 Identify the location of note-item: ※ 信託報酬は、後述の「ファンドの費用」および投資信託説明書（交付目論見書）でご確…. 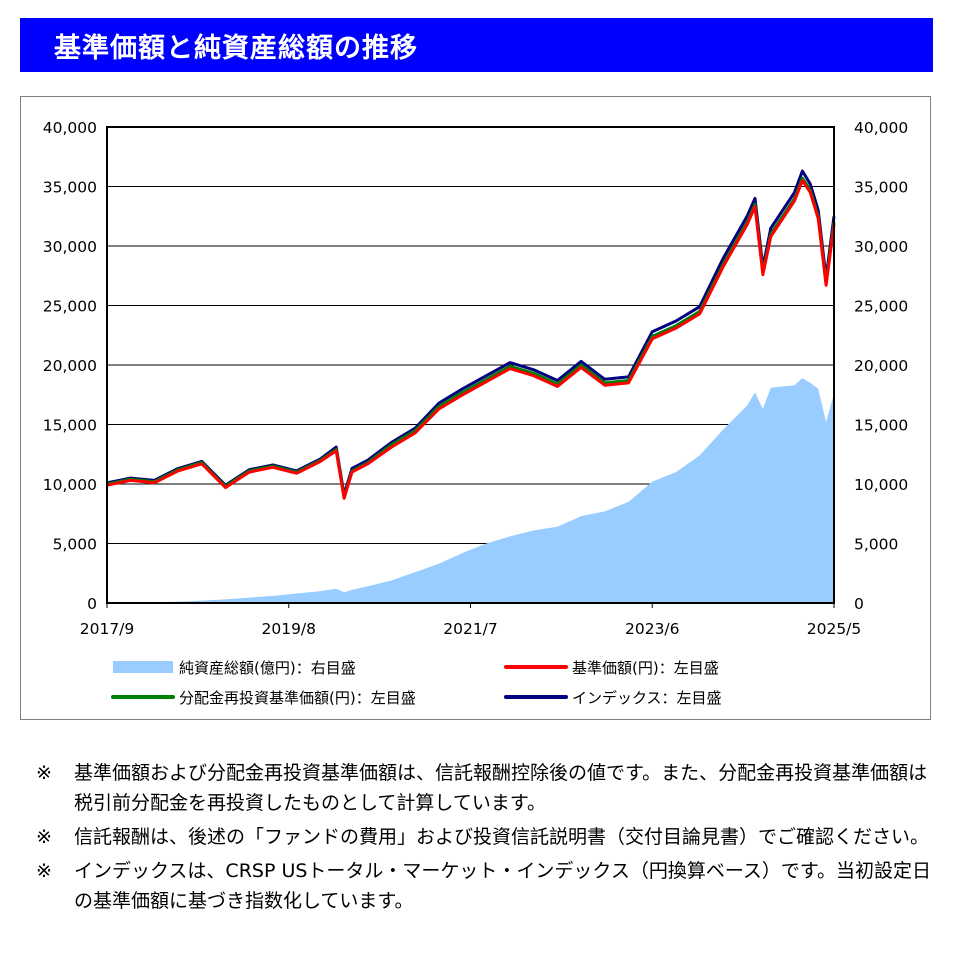
(486, 837).